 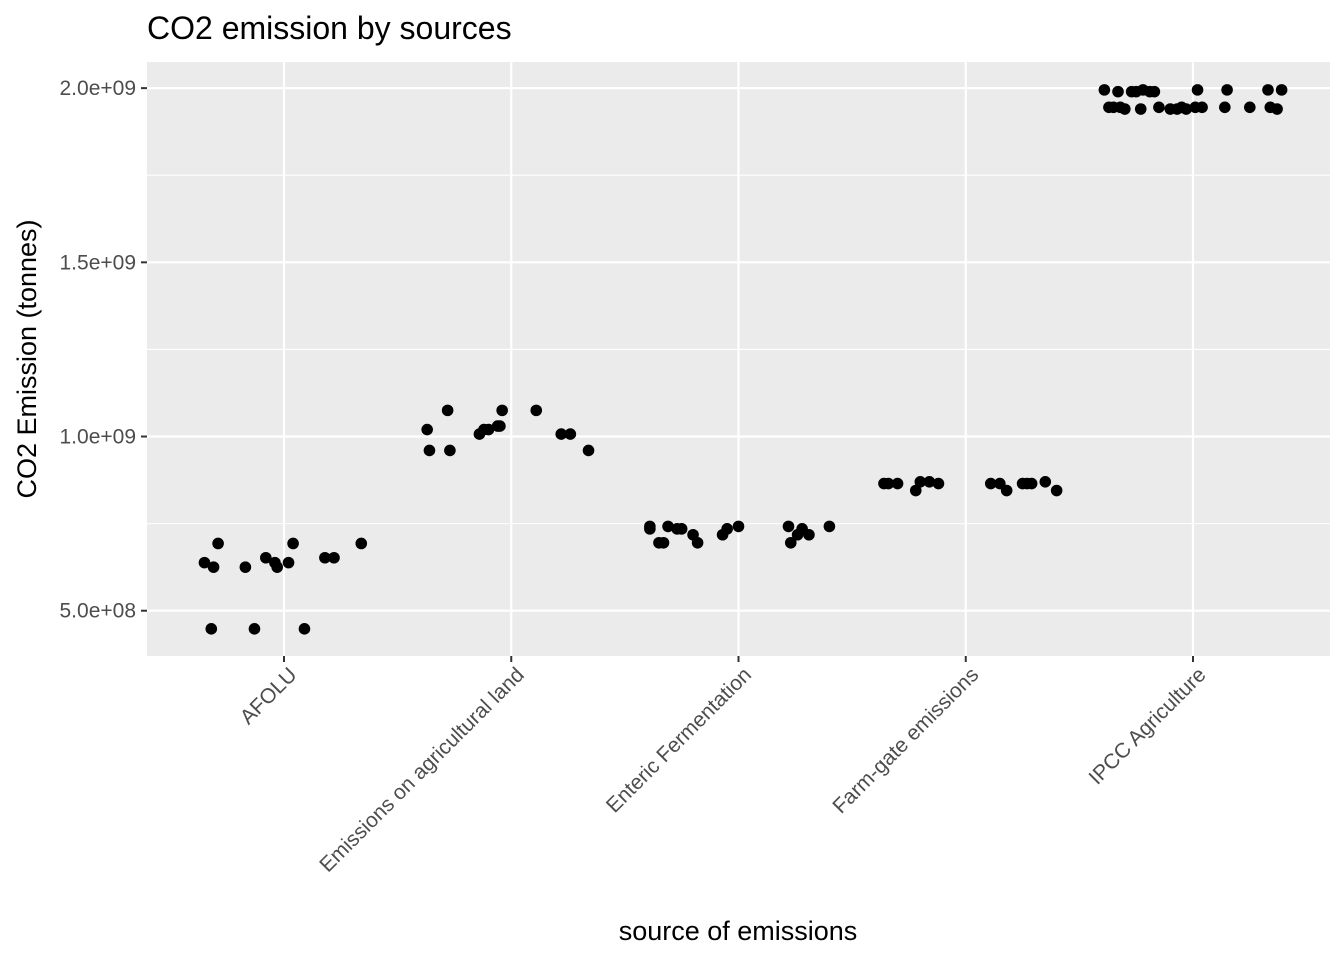 I want to click on y-axis-title: CO2 Emission (tonnes), so click(x=27, y=358).